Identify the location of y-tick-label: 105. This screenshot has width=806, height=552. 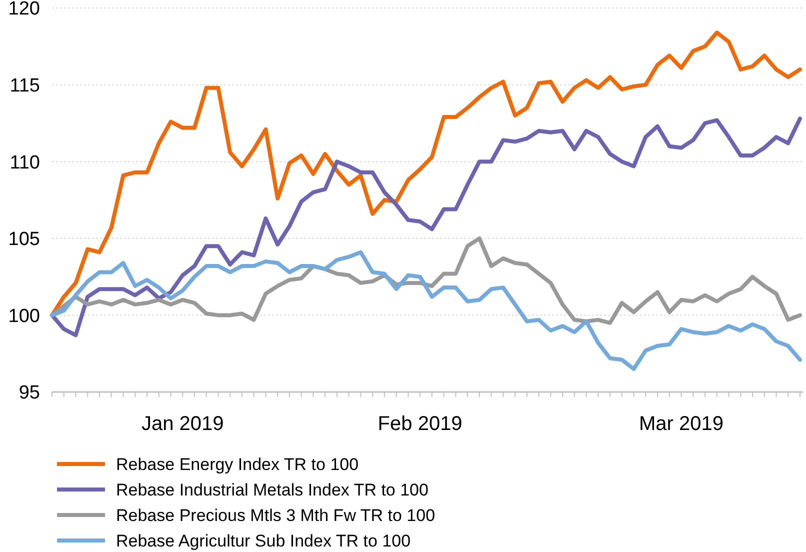
(24, 239).